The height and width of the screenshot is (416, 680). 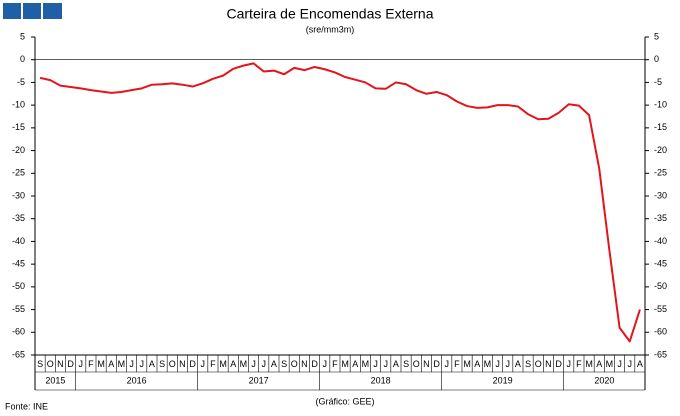 I want to click on year-label: 2016, so click(x=137, y=380).